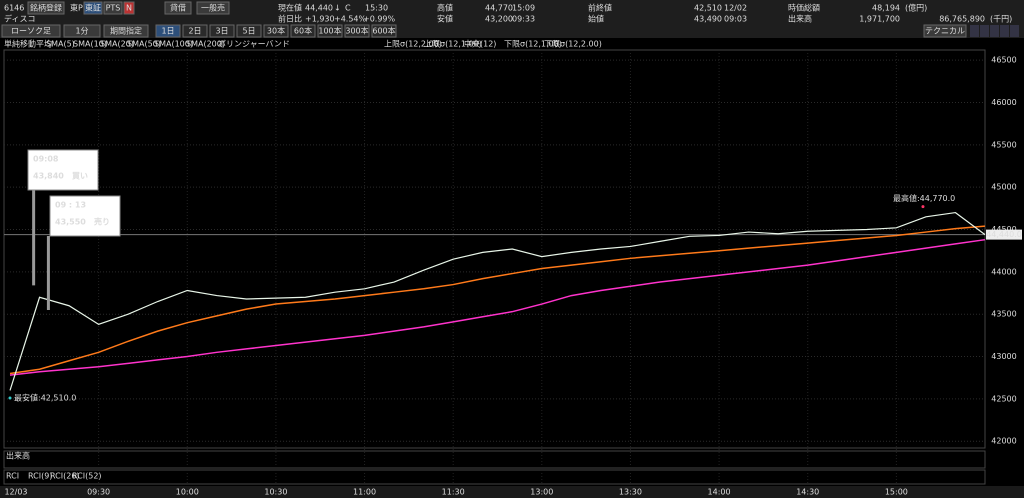  What do you see at coordinates (82, 31) in the screenshot?
I see `interval-button` at bounding box center [82, 31].